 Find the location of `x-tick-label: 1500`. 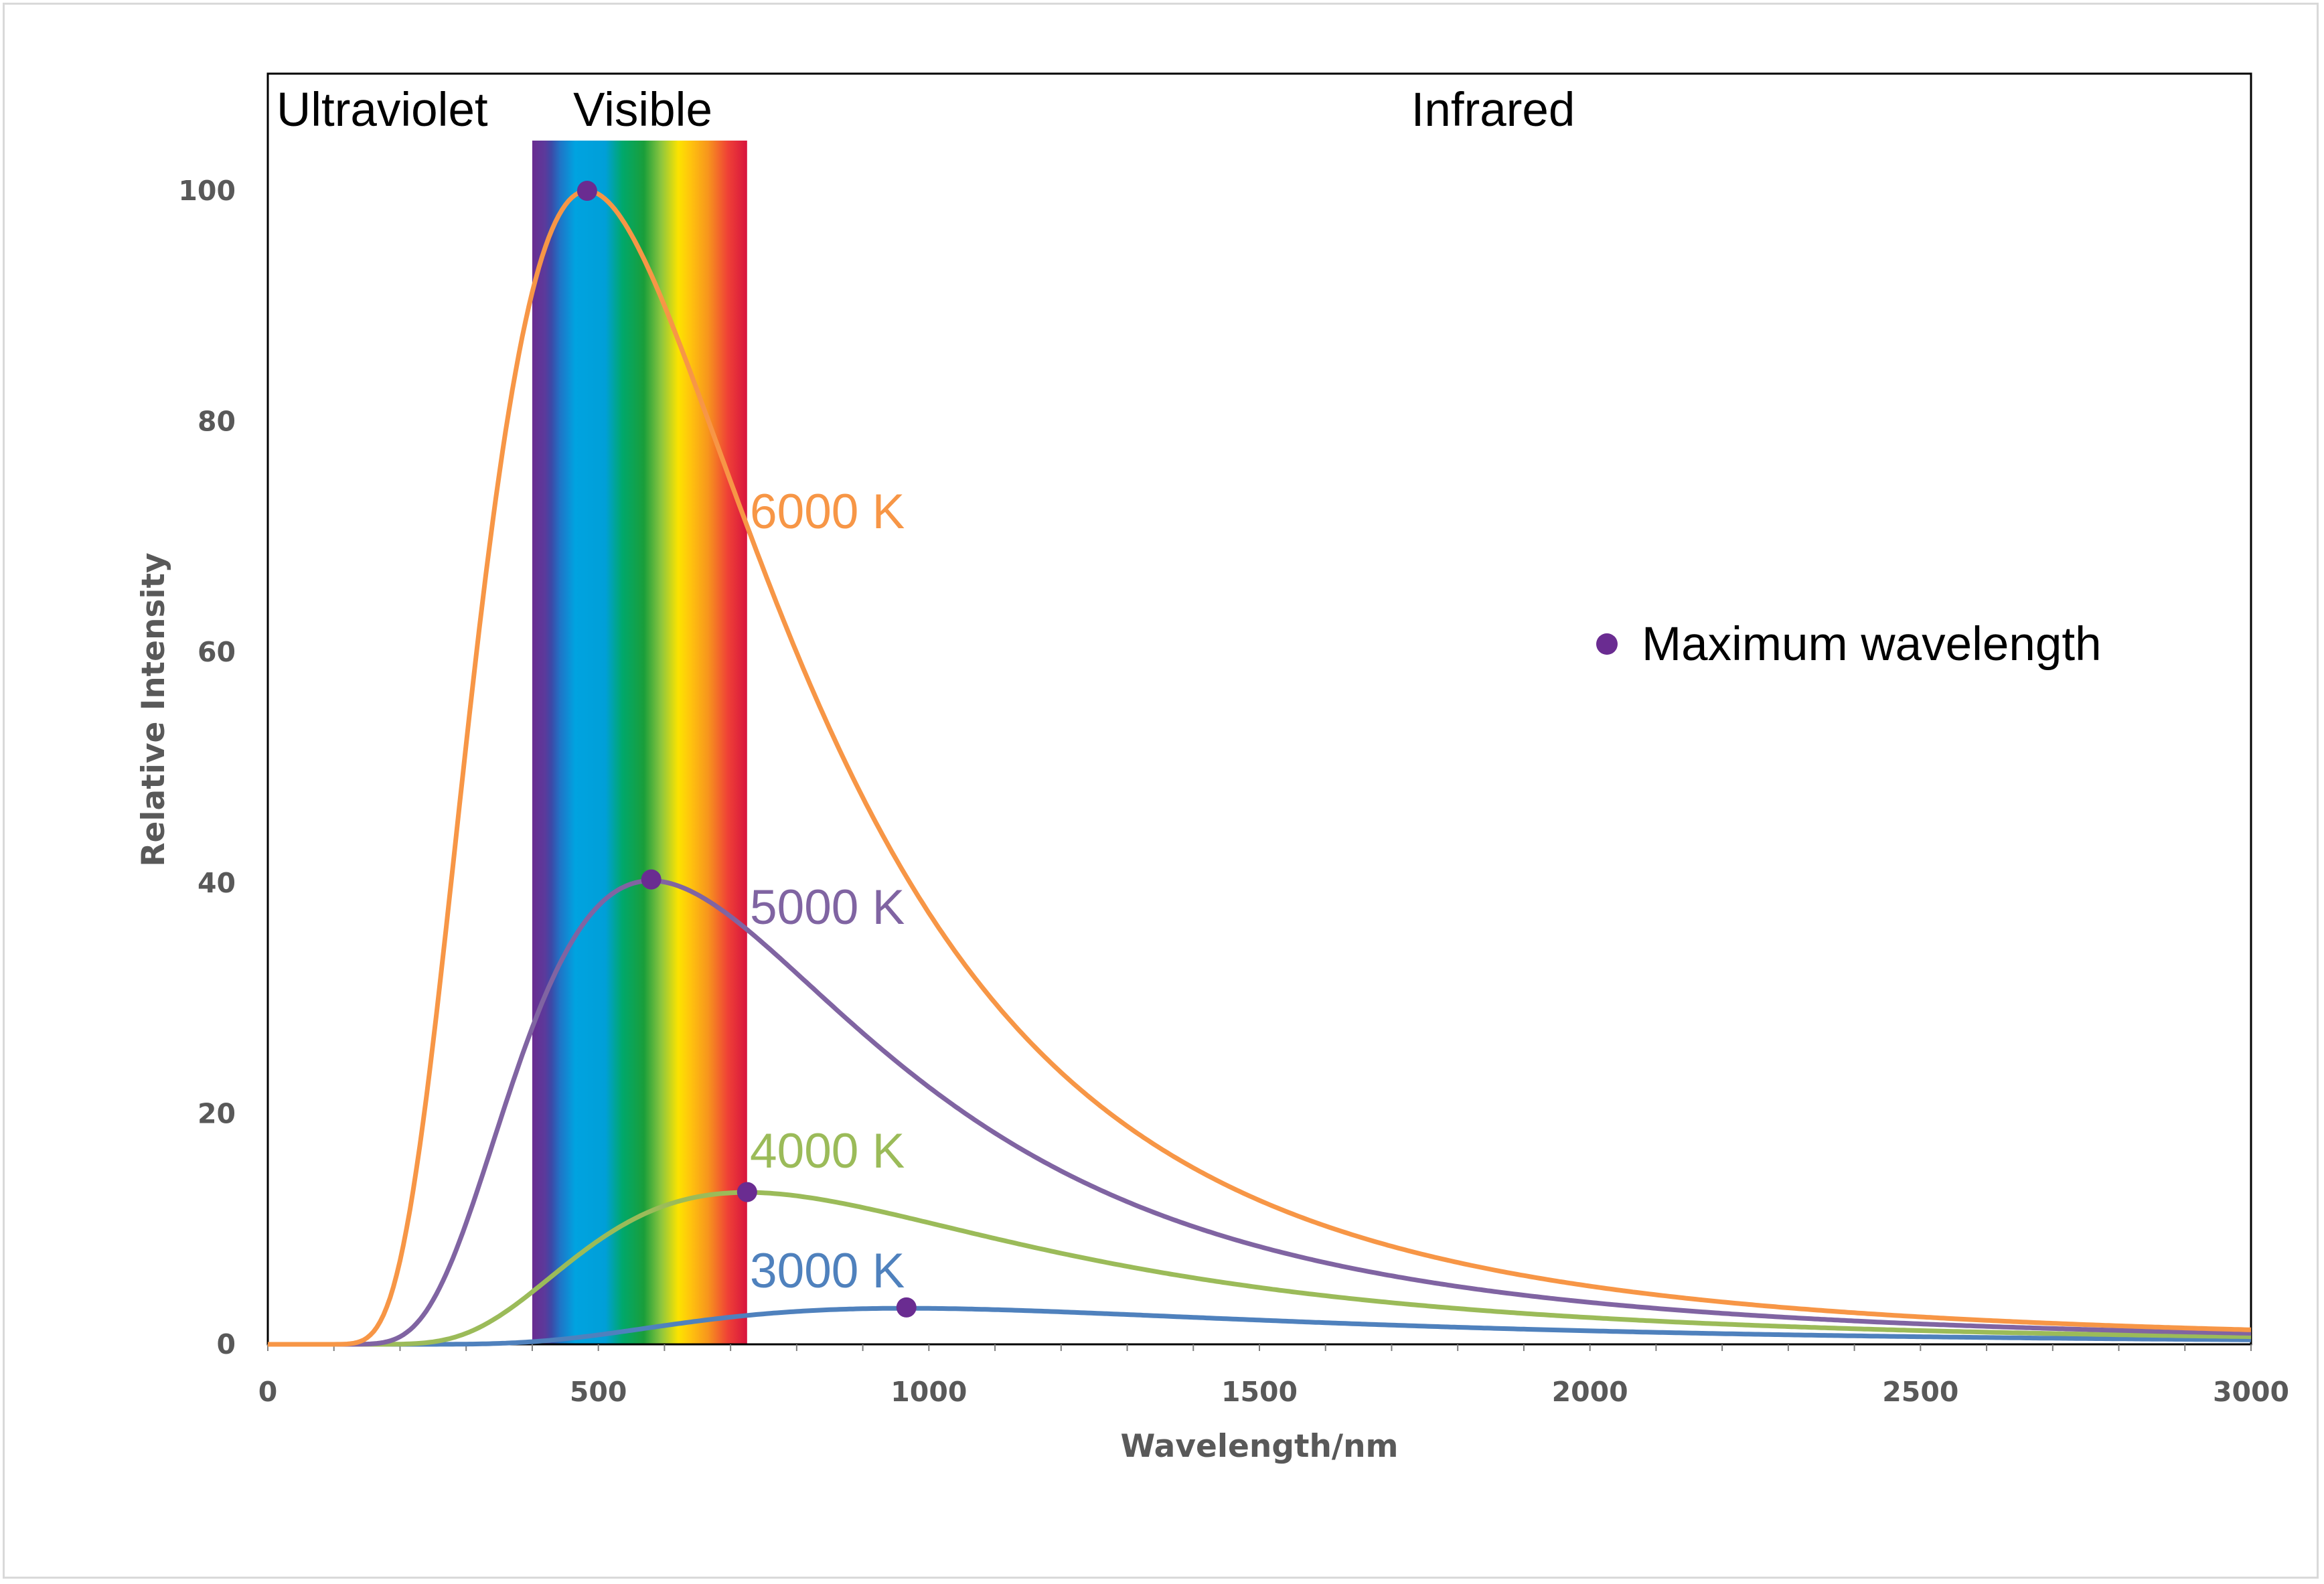

x-tick-label: 1500 is located at coordinates (1259, 1392).